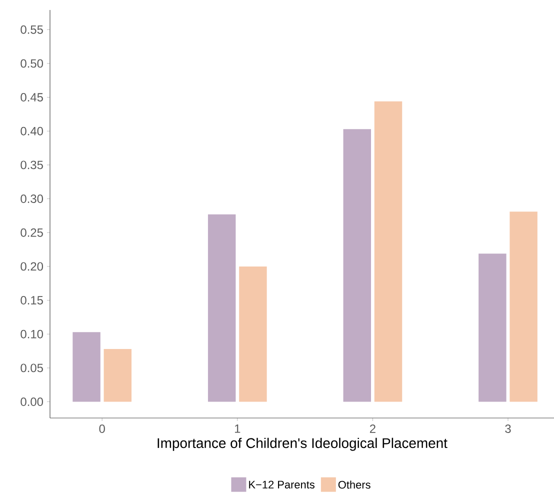 This screenshot has height=494, width=554. I want to click on x-tick-label: 0, so click(102, 428).